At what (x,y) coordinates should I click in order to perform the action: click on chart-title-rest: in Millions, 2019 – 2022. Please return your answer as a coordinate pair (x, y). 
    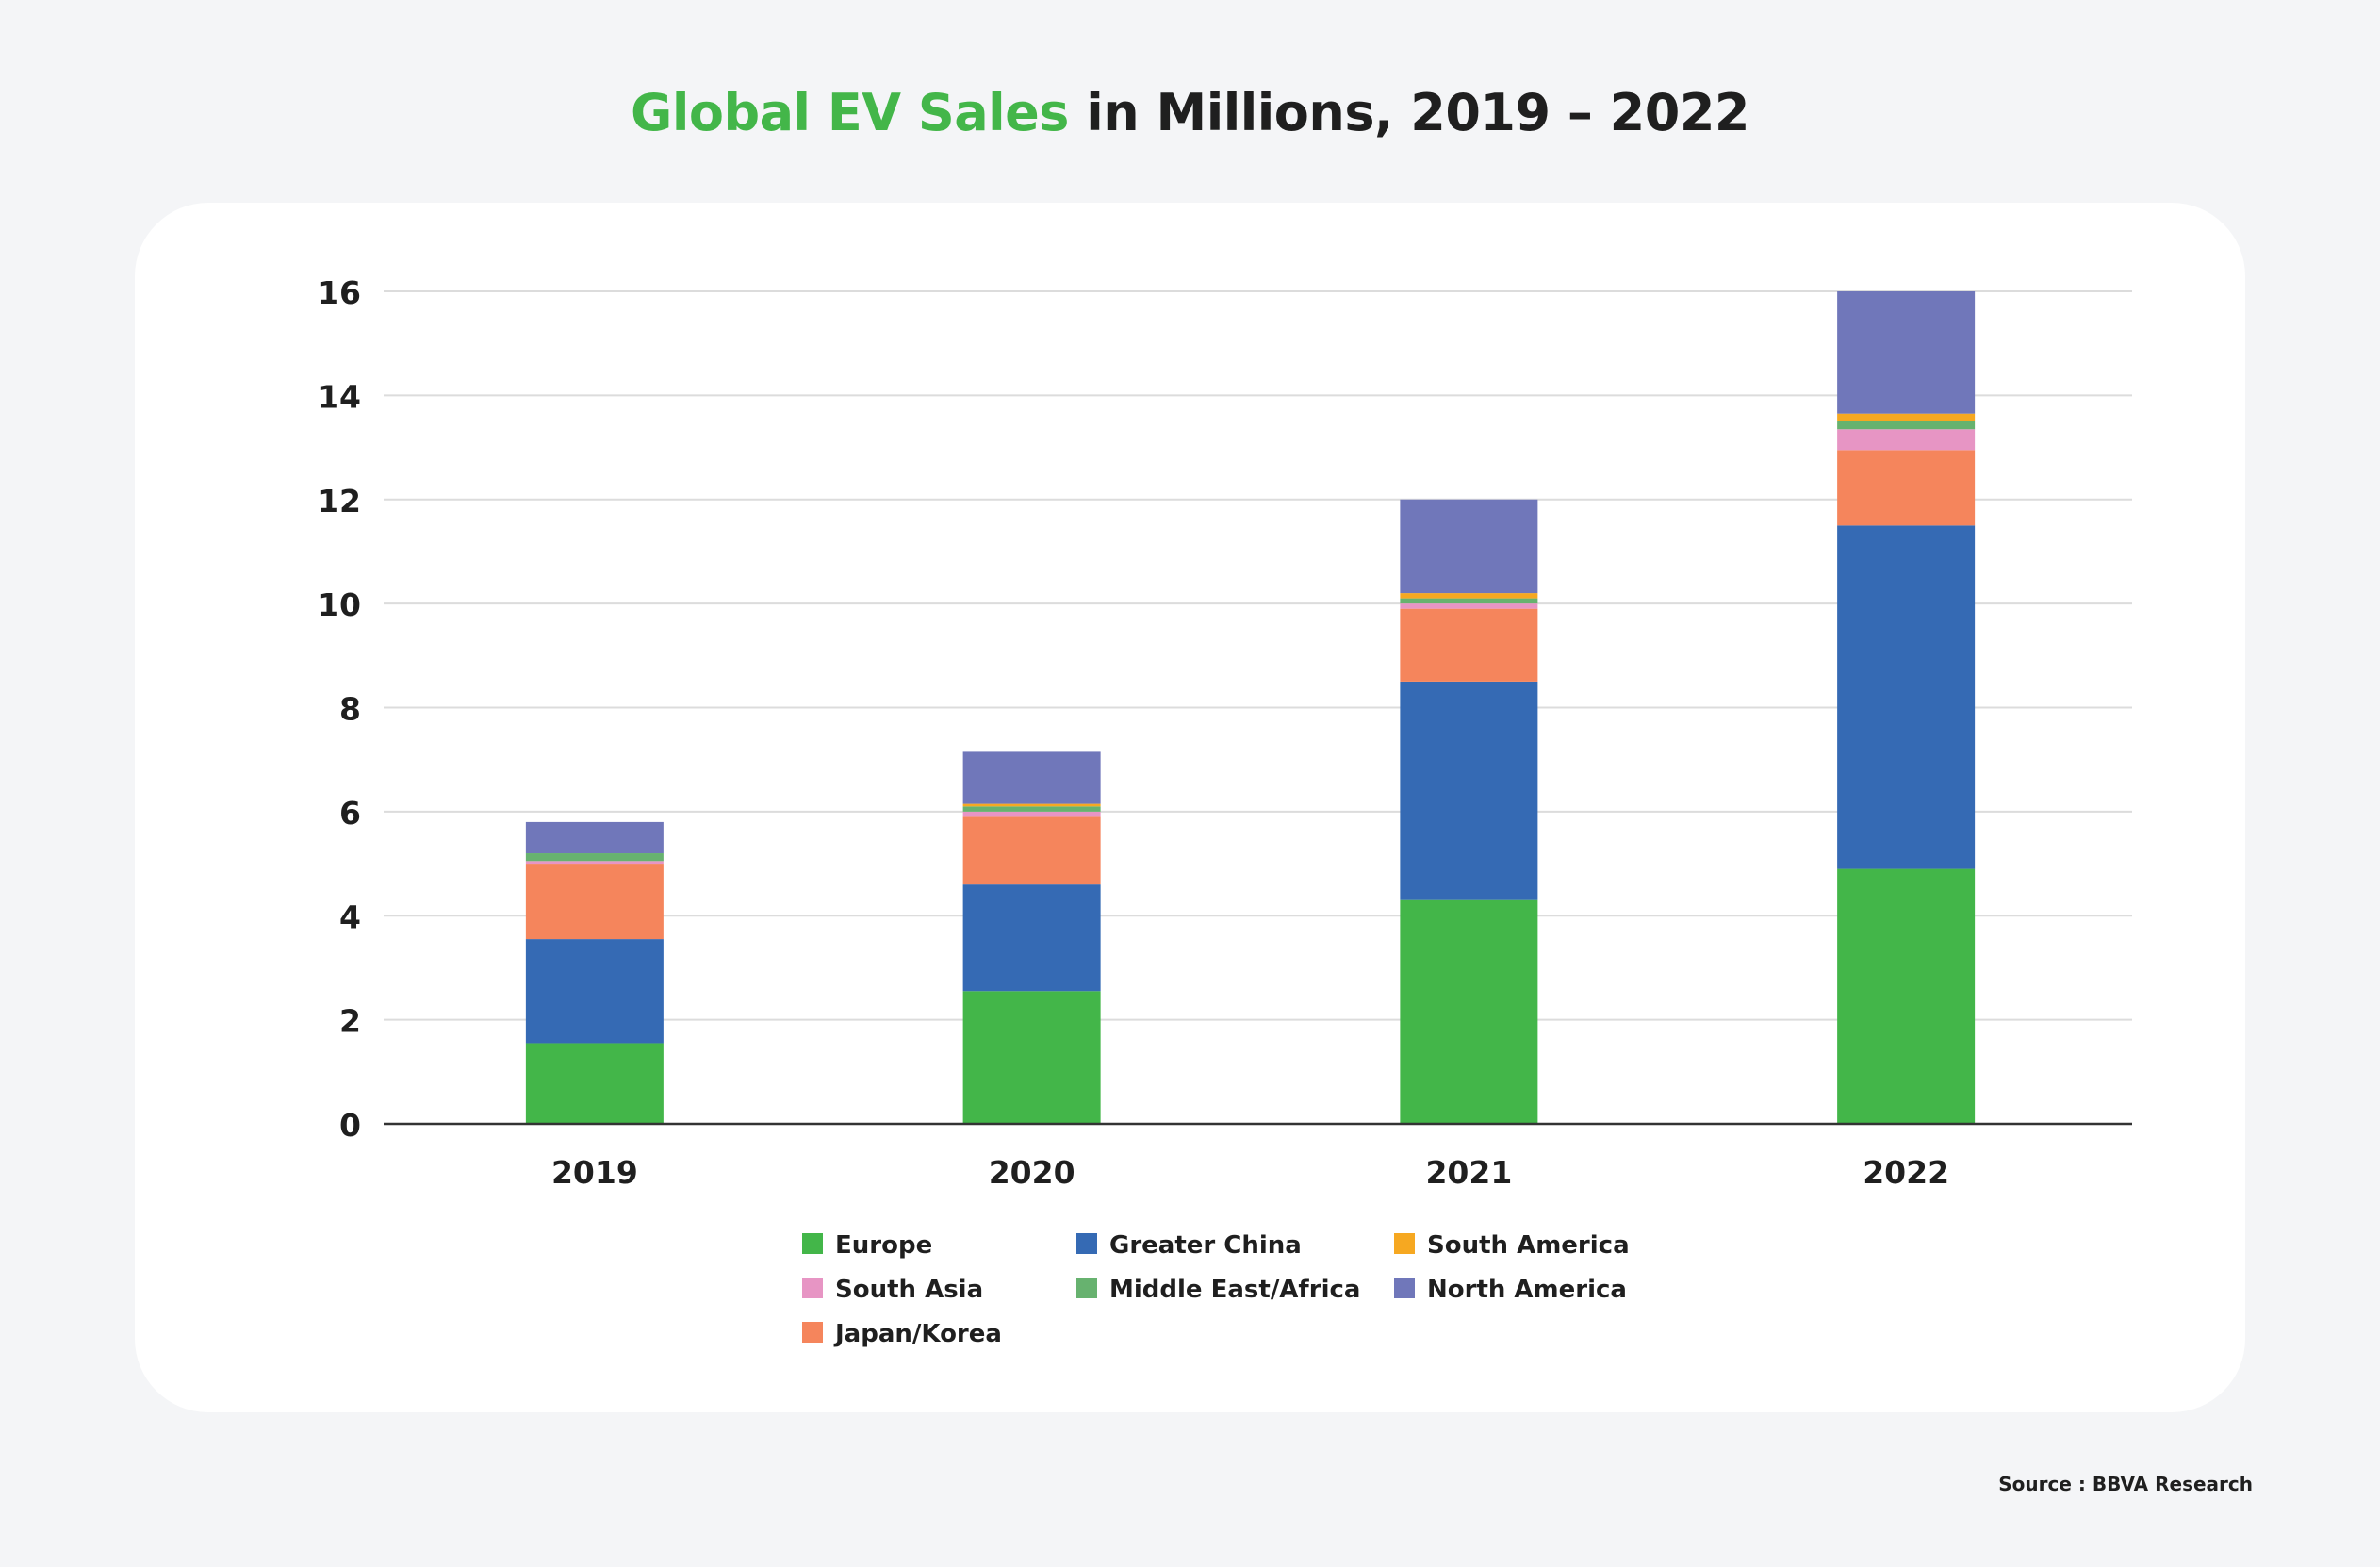
    Looking at the image, I should click on (1408, 112).